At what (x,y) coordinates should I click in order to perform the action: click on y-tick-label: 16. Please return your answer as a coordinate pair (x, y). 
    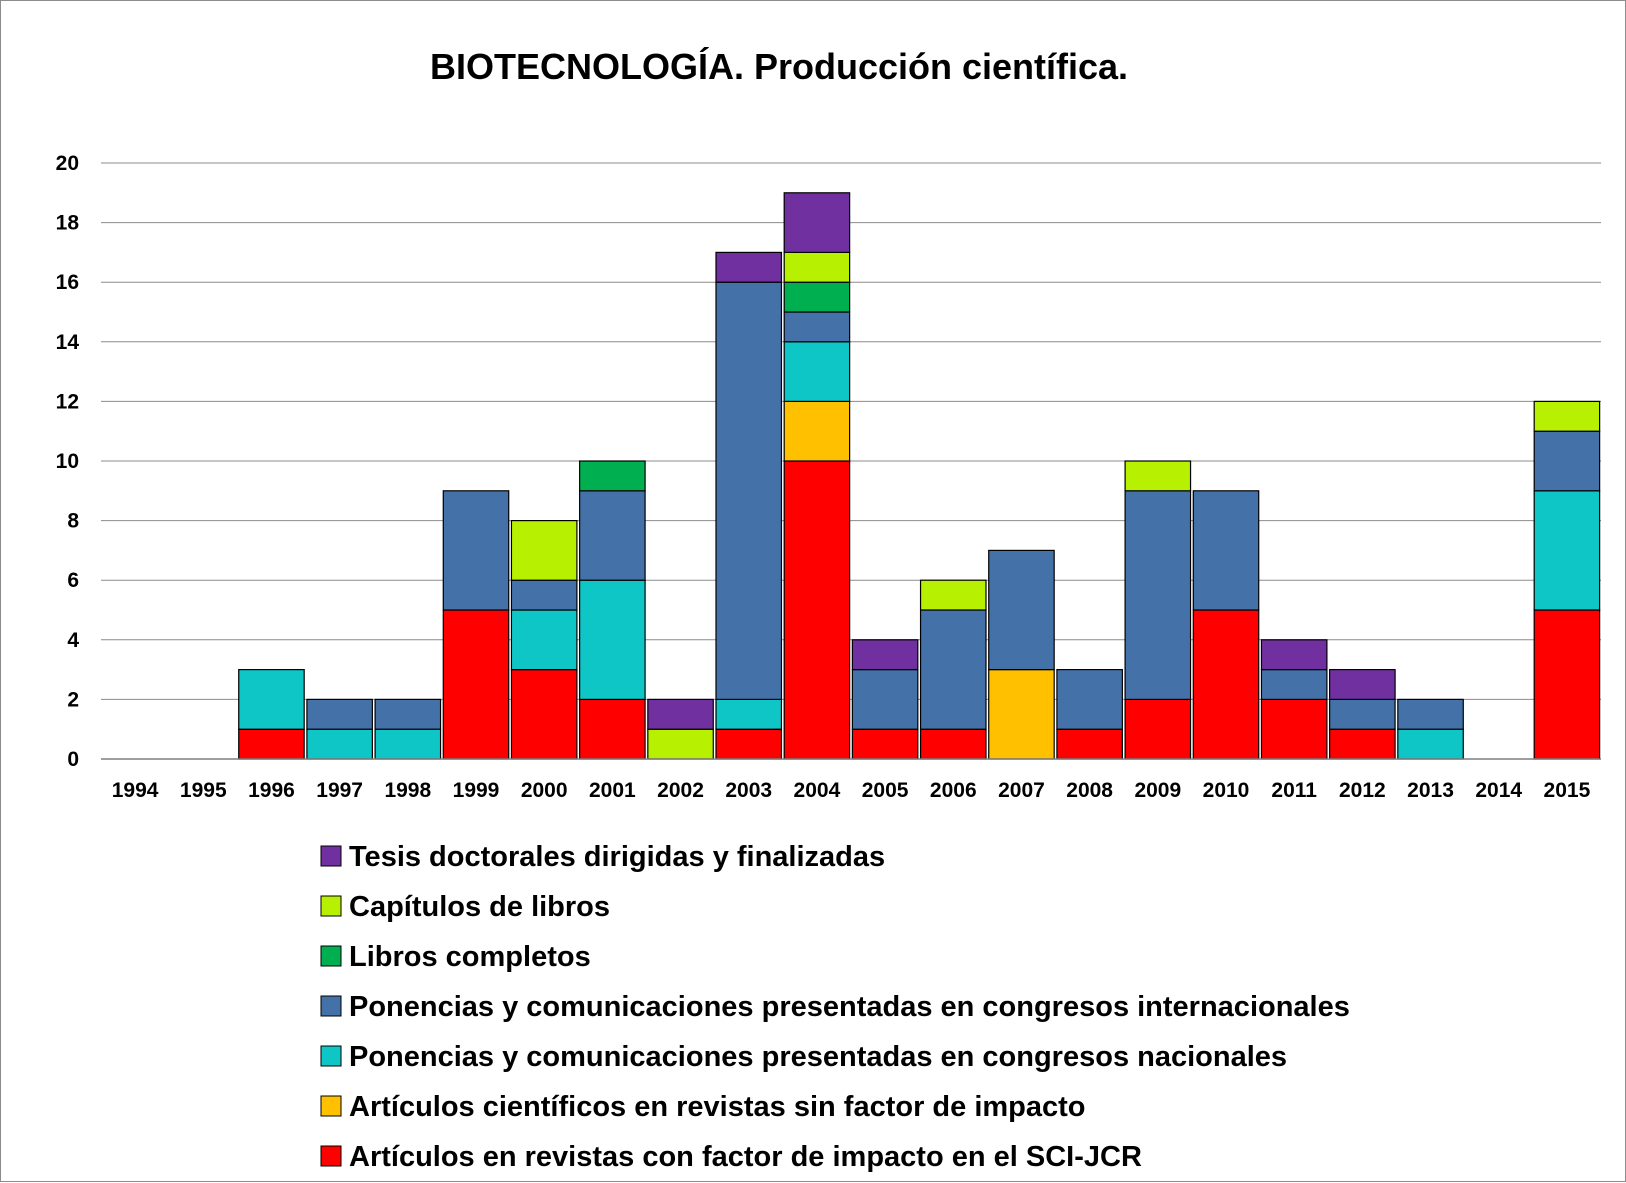
    Looking at the image, I should click on (67, 282).